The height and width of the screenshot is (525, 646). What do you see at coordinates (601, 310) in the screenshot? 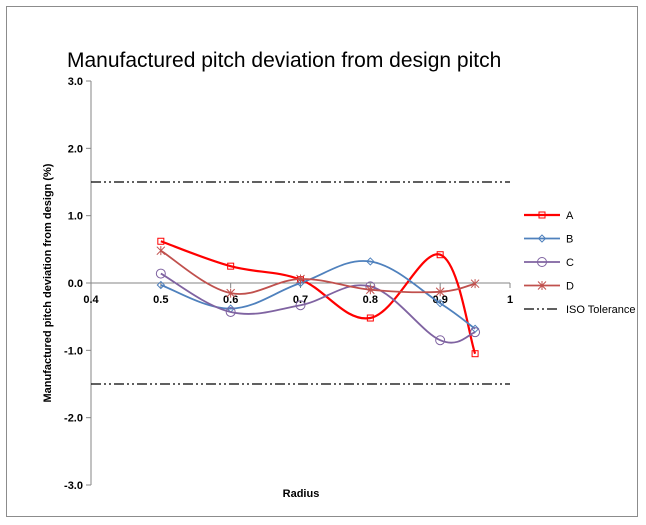
I see `legend-label-iso-tolerance: ISO Tolerance` at bounding box center [601, 310].